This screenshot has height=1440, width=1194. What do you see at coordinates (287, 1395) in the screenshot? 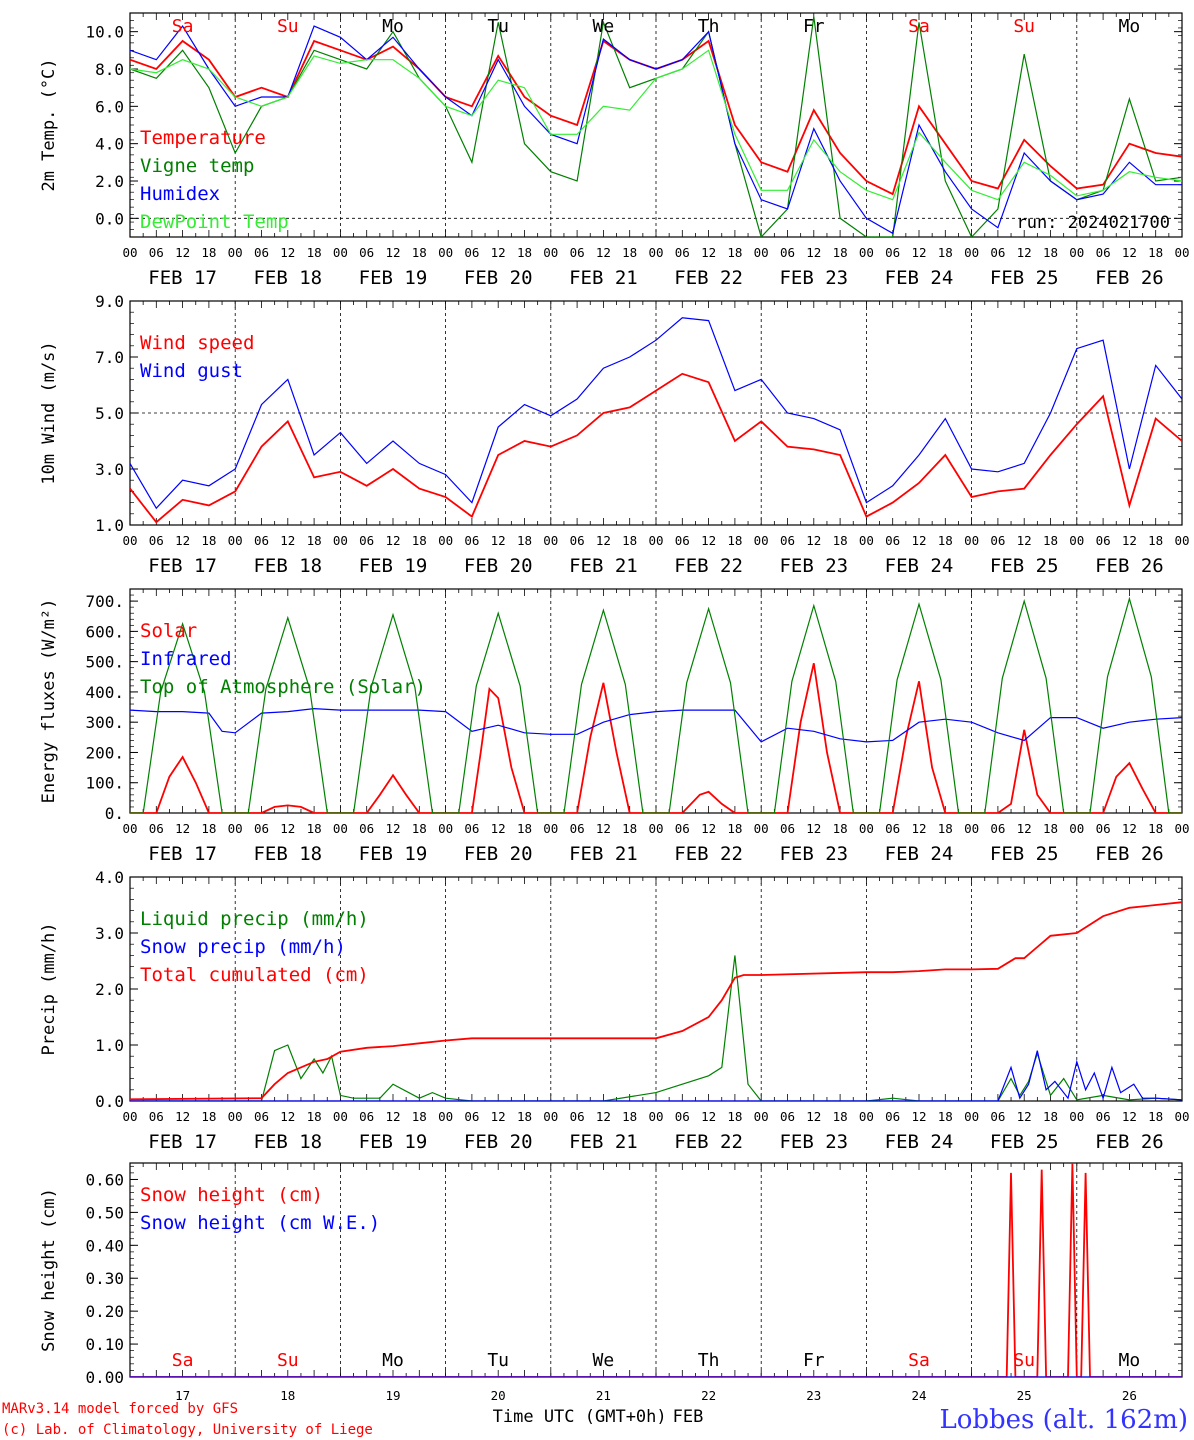
I see `day-number-label: 18` at bounding box center [287, 1395].